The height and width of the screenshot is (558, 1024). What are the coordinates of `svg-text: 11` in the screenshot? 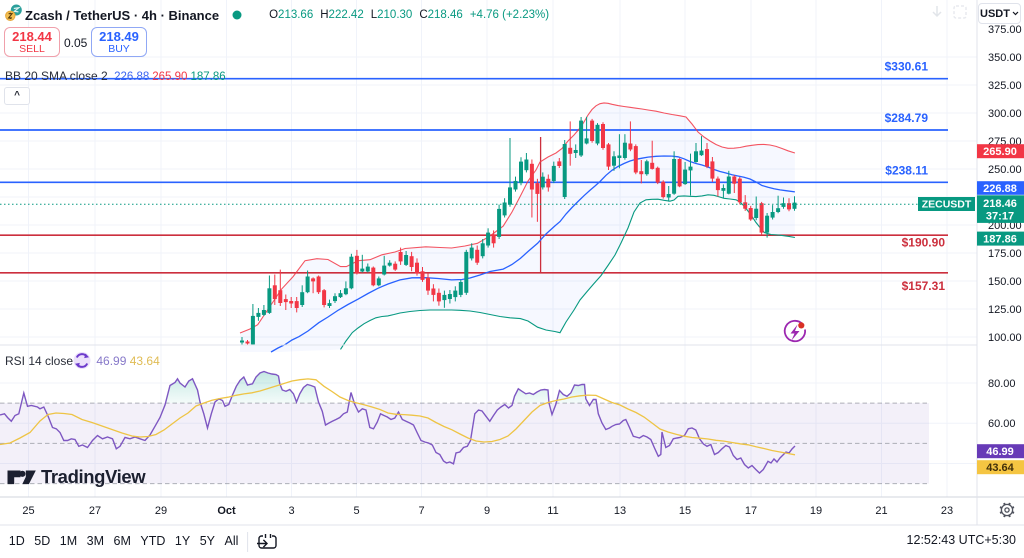 It's located at (552, 511).